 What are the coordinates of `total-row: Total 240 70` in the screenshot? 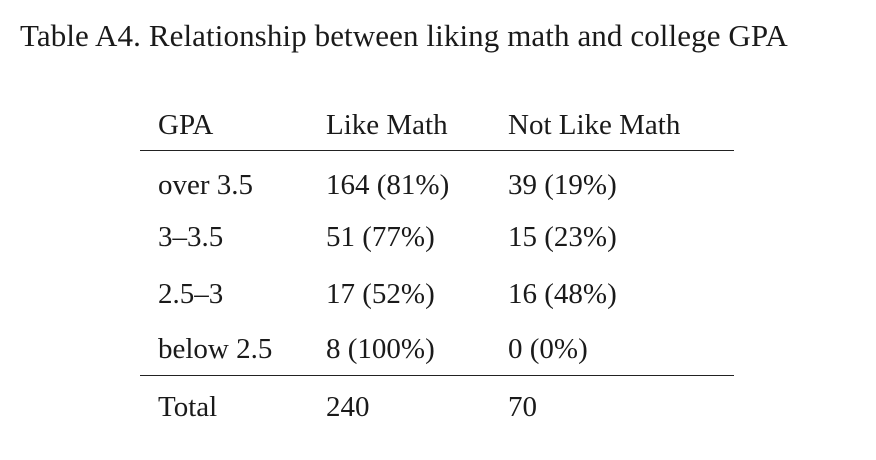 It's located at (437, 407).